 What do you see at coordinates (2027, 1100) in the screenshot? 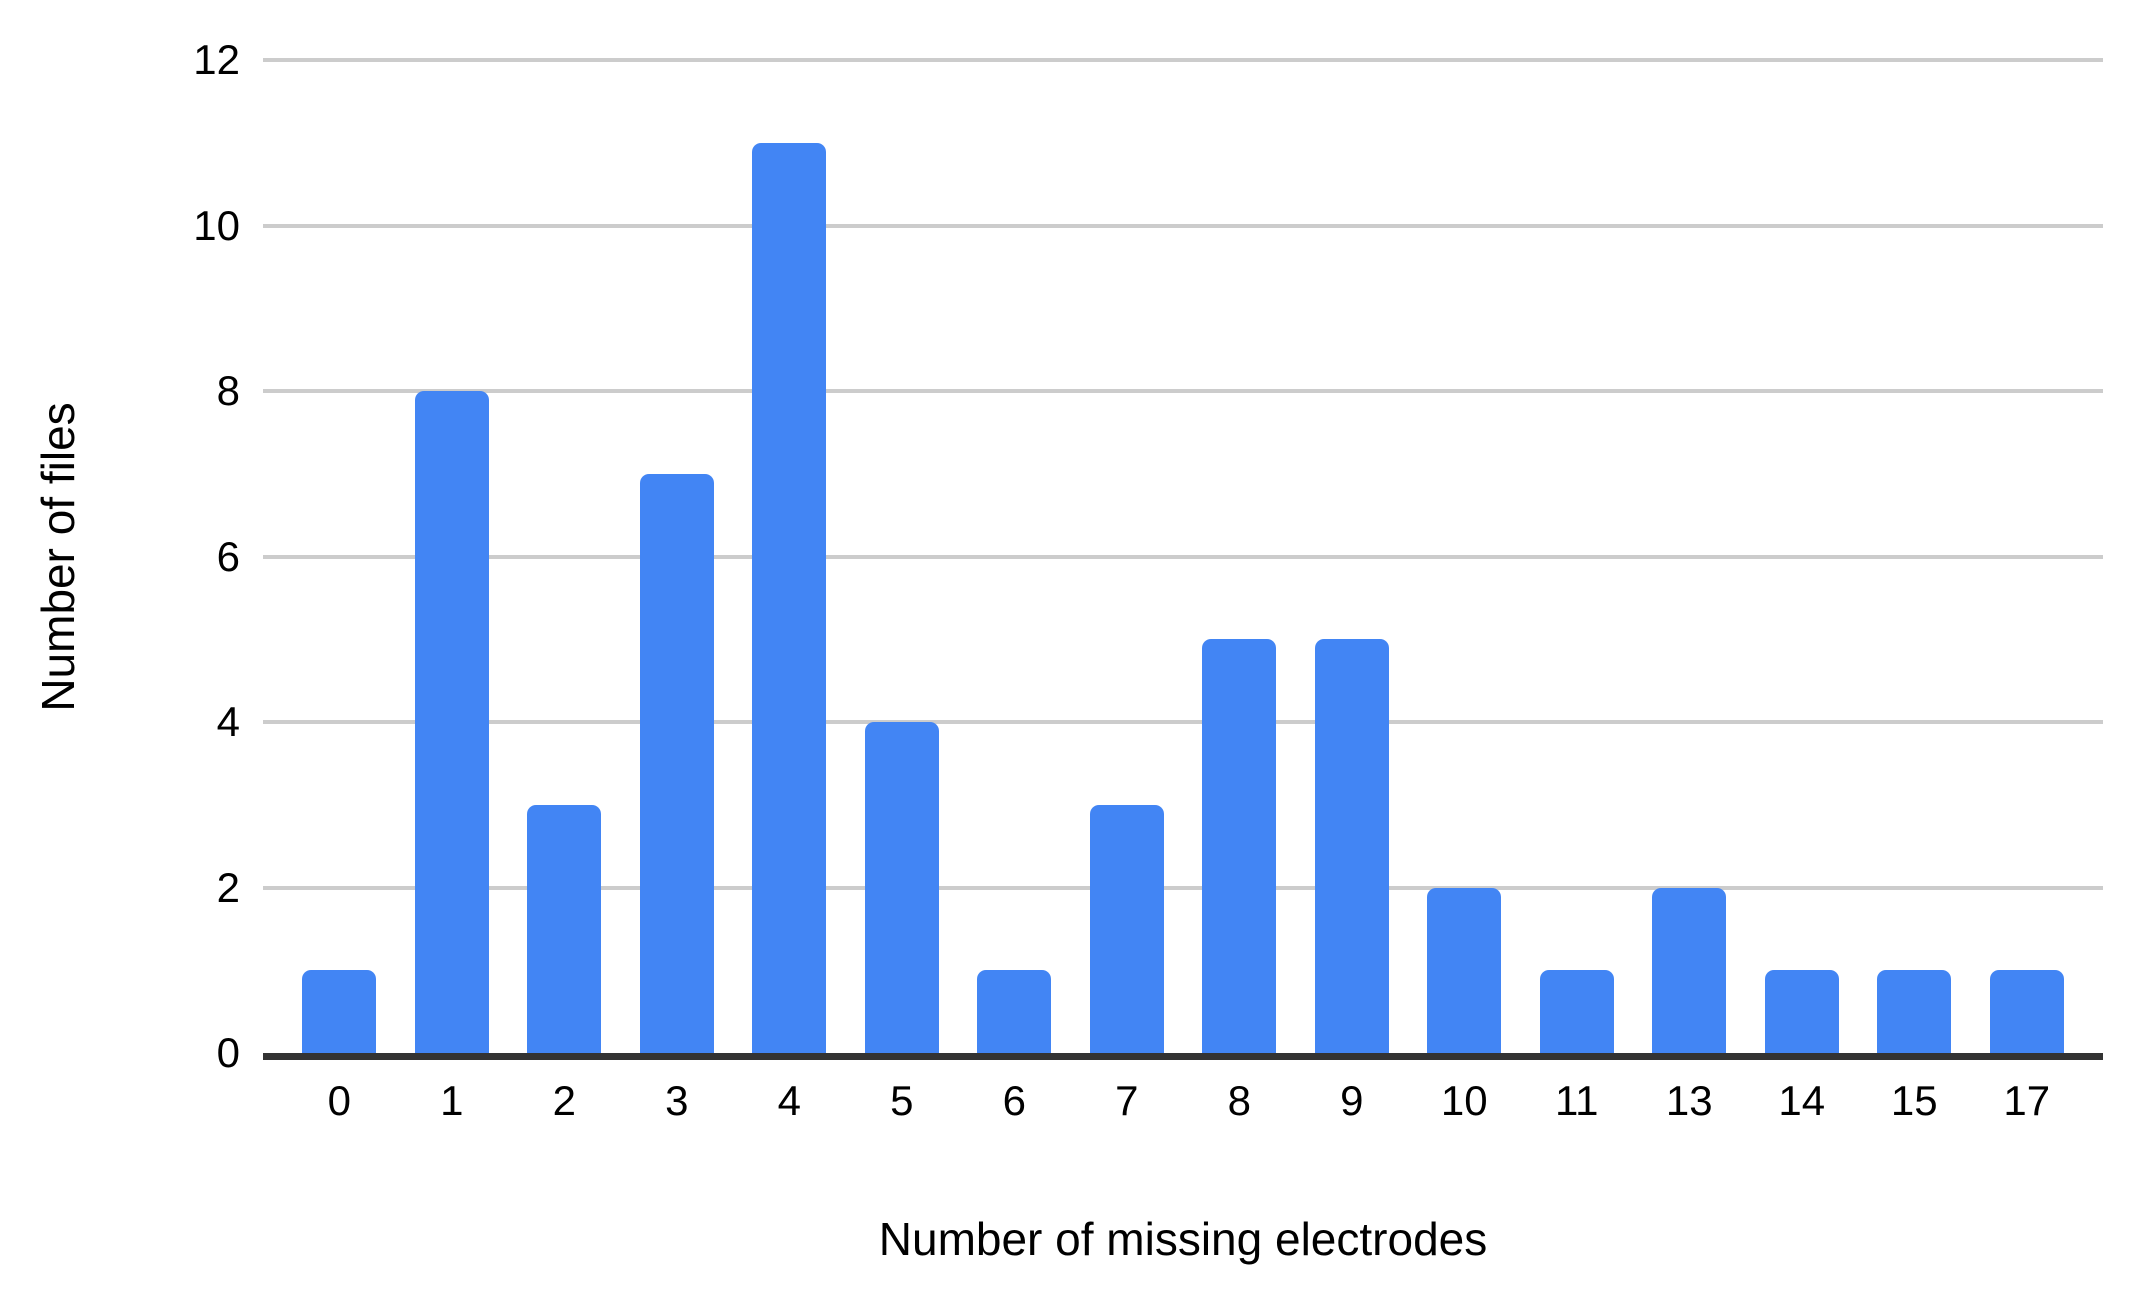
I see `x-tick-label: 17` at bounding box center [2027, 1100].